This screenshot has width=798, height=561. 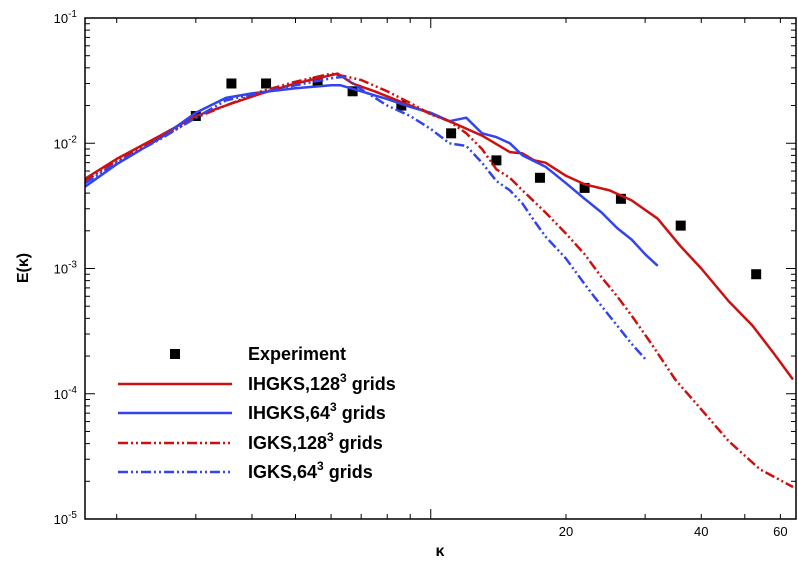 What do you see at coordinates (566, 531) in the screenshot?
I see `x-tick-label: 20` at bounding box center [566, 531].